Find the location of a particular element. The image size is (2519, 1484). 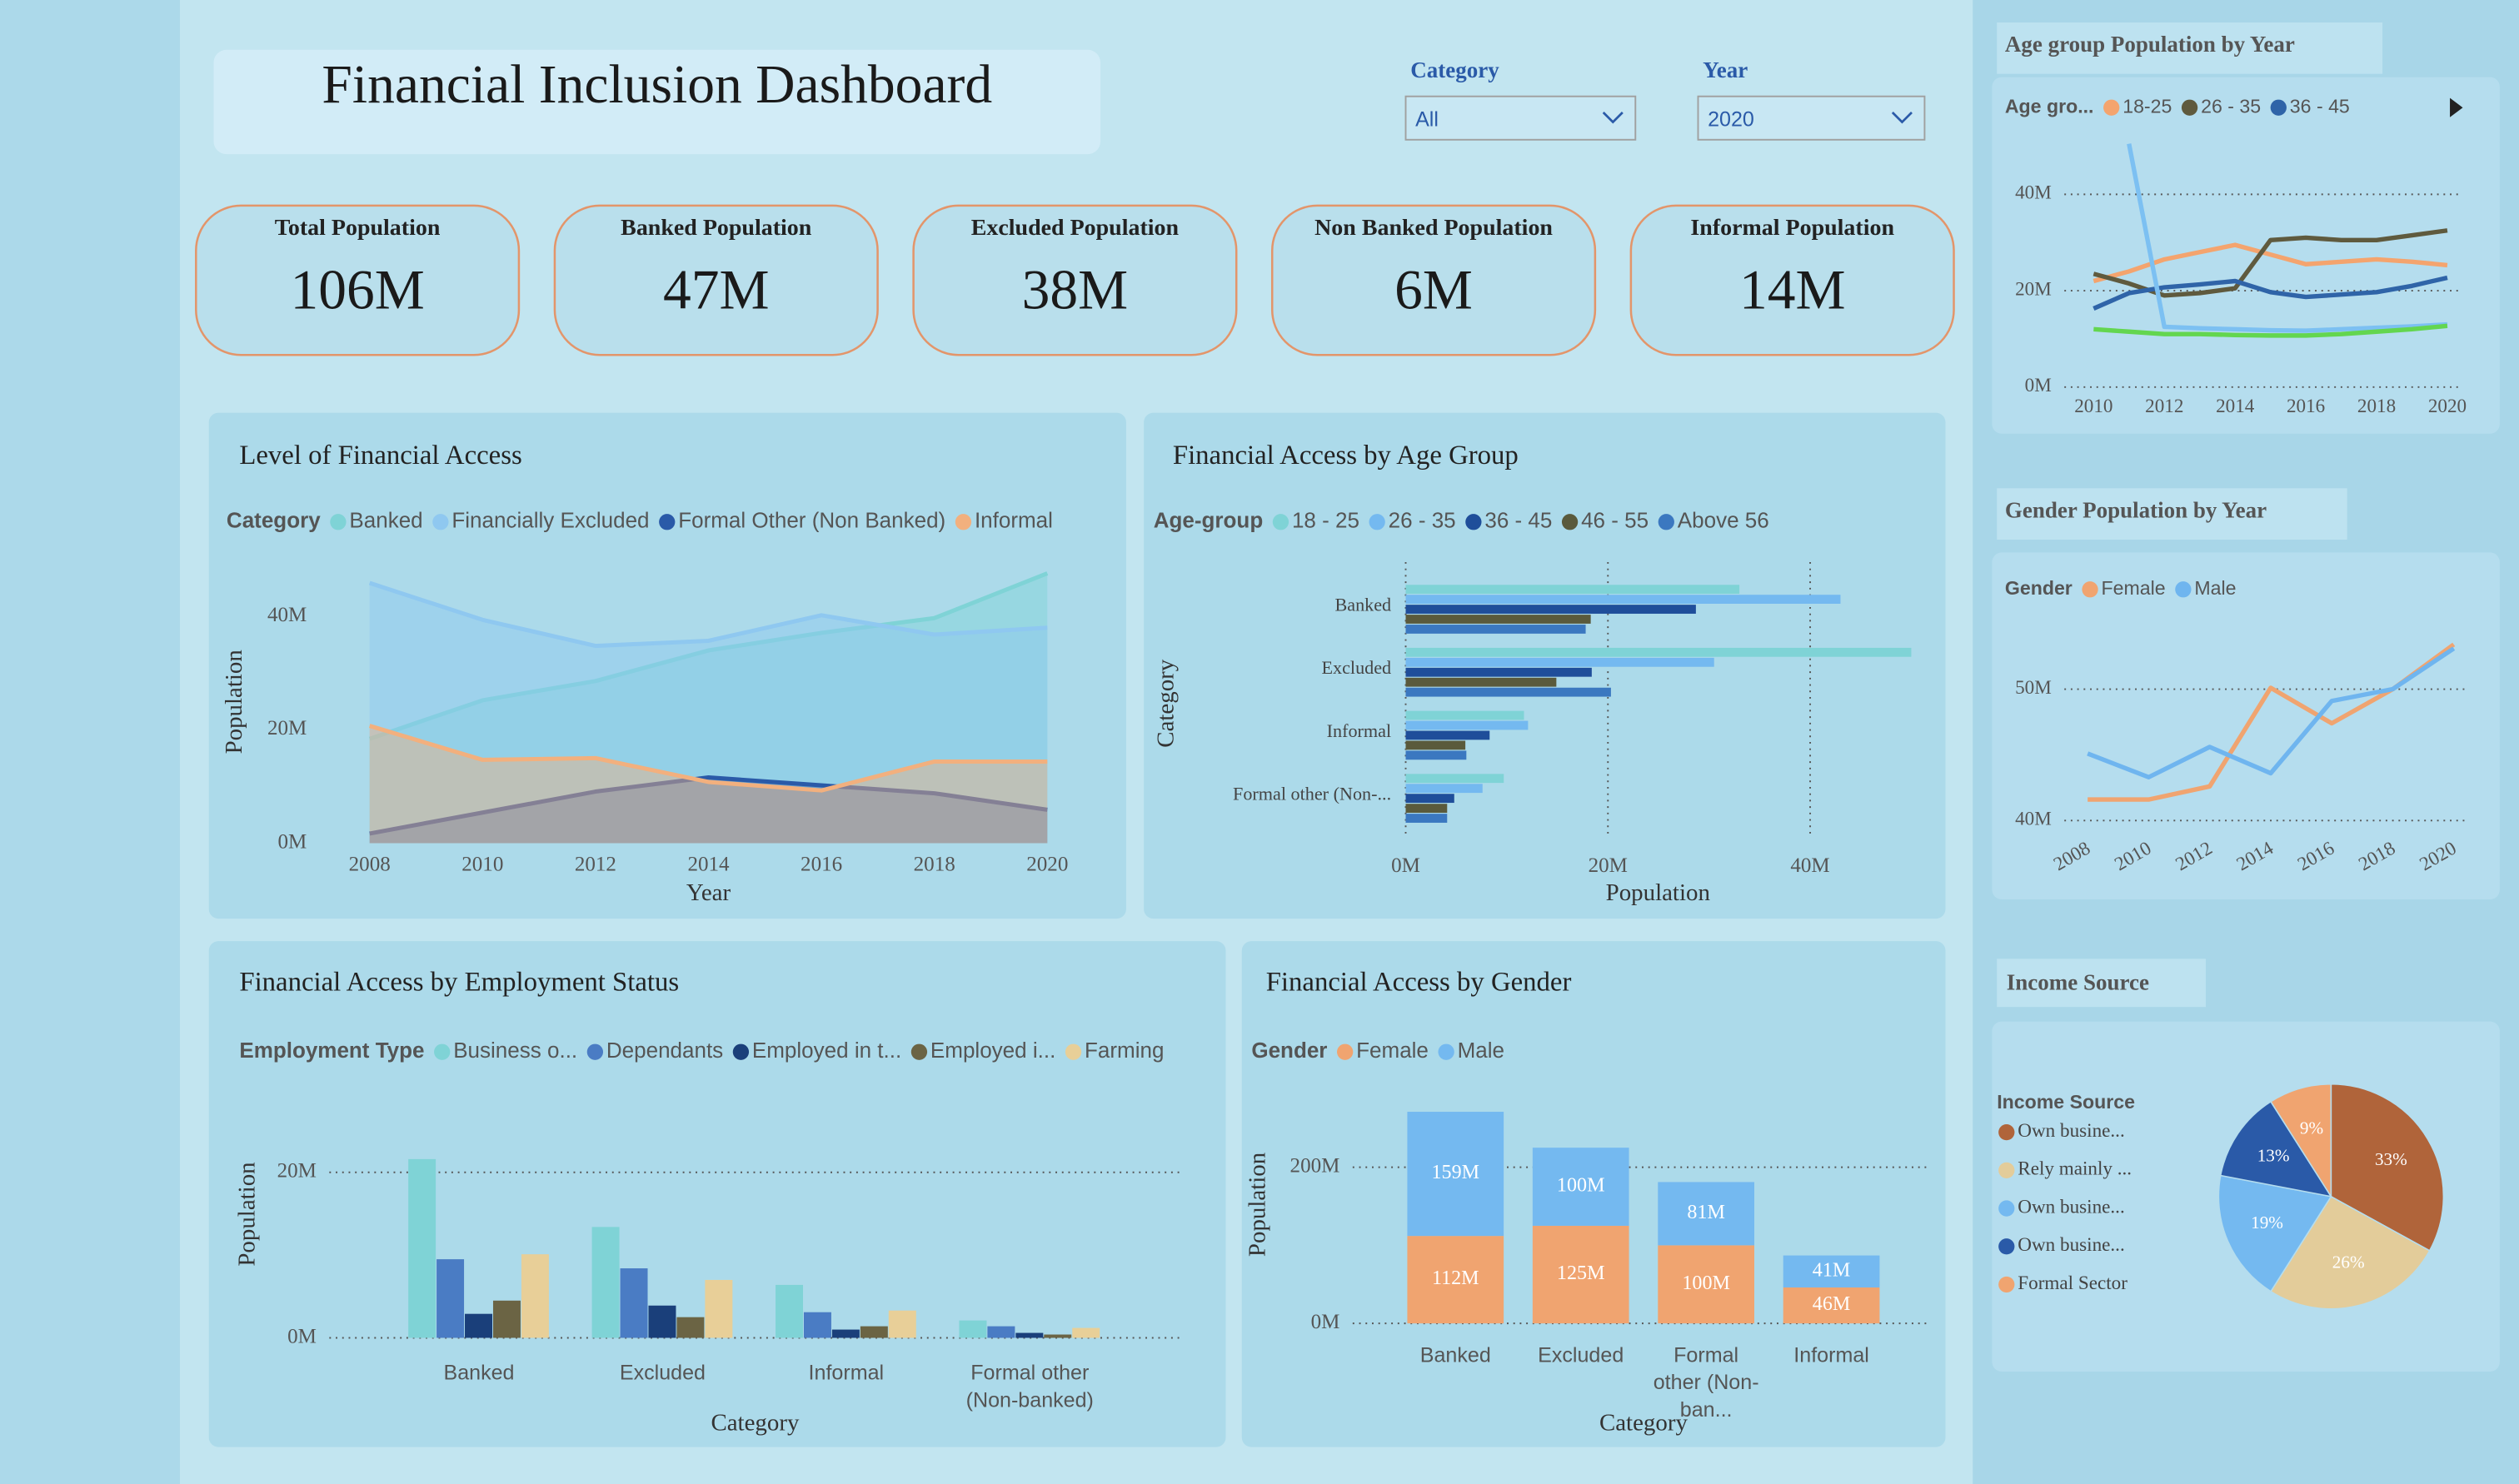

legend-title: Category is located at coordinates (274, 520).